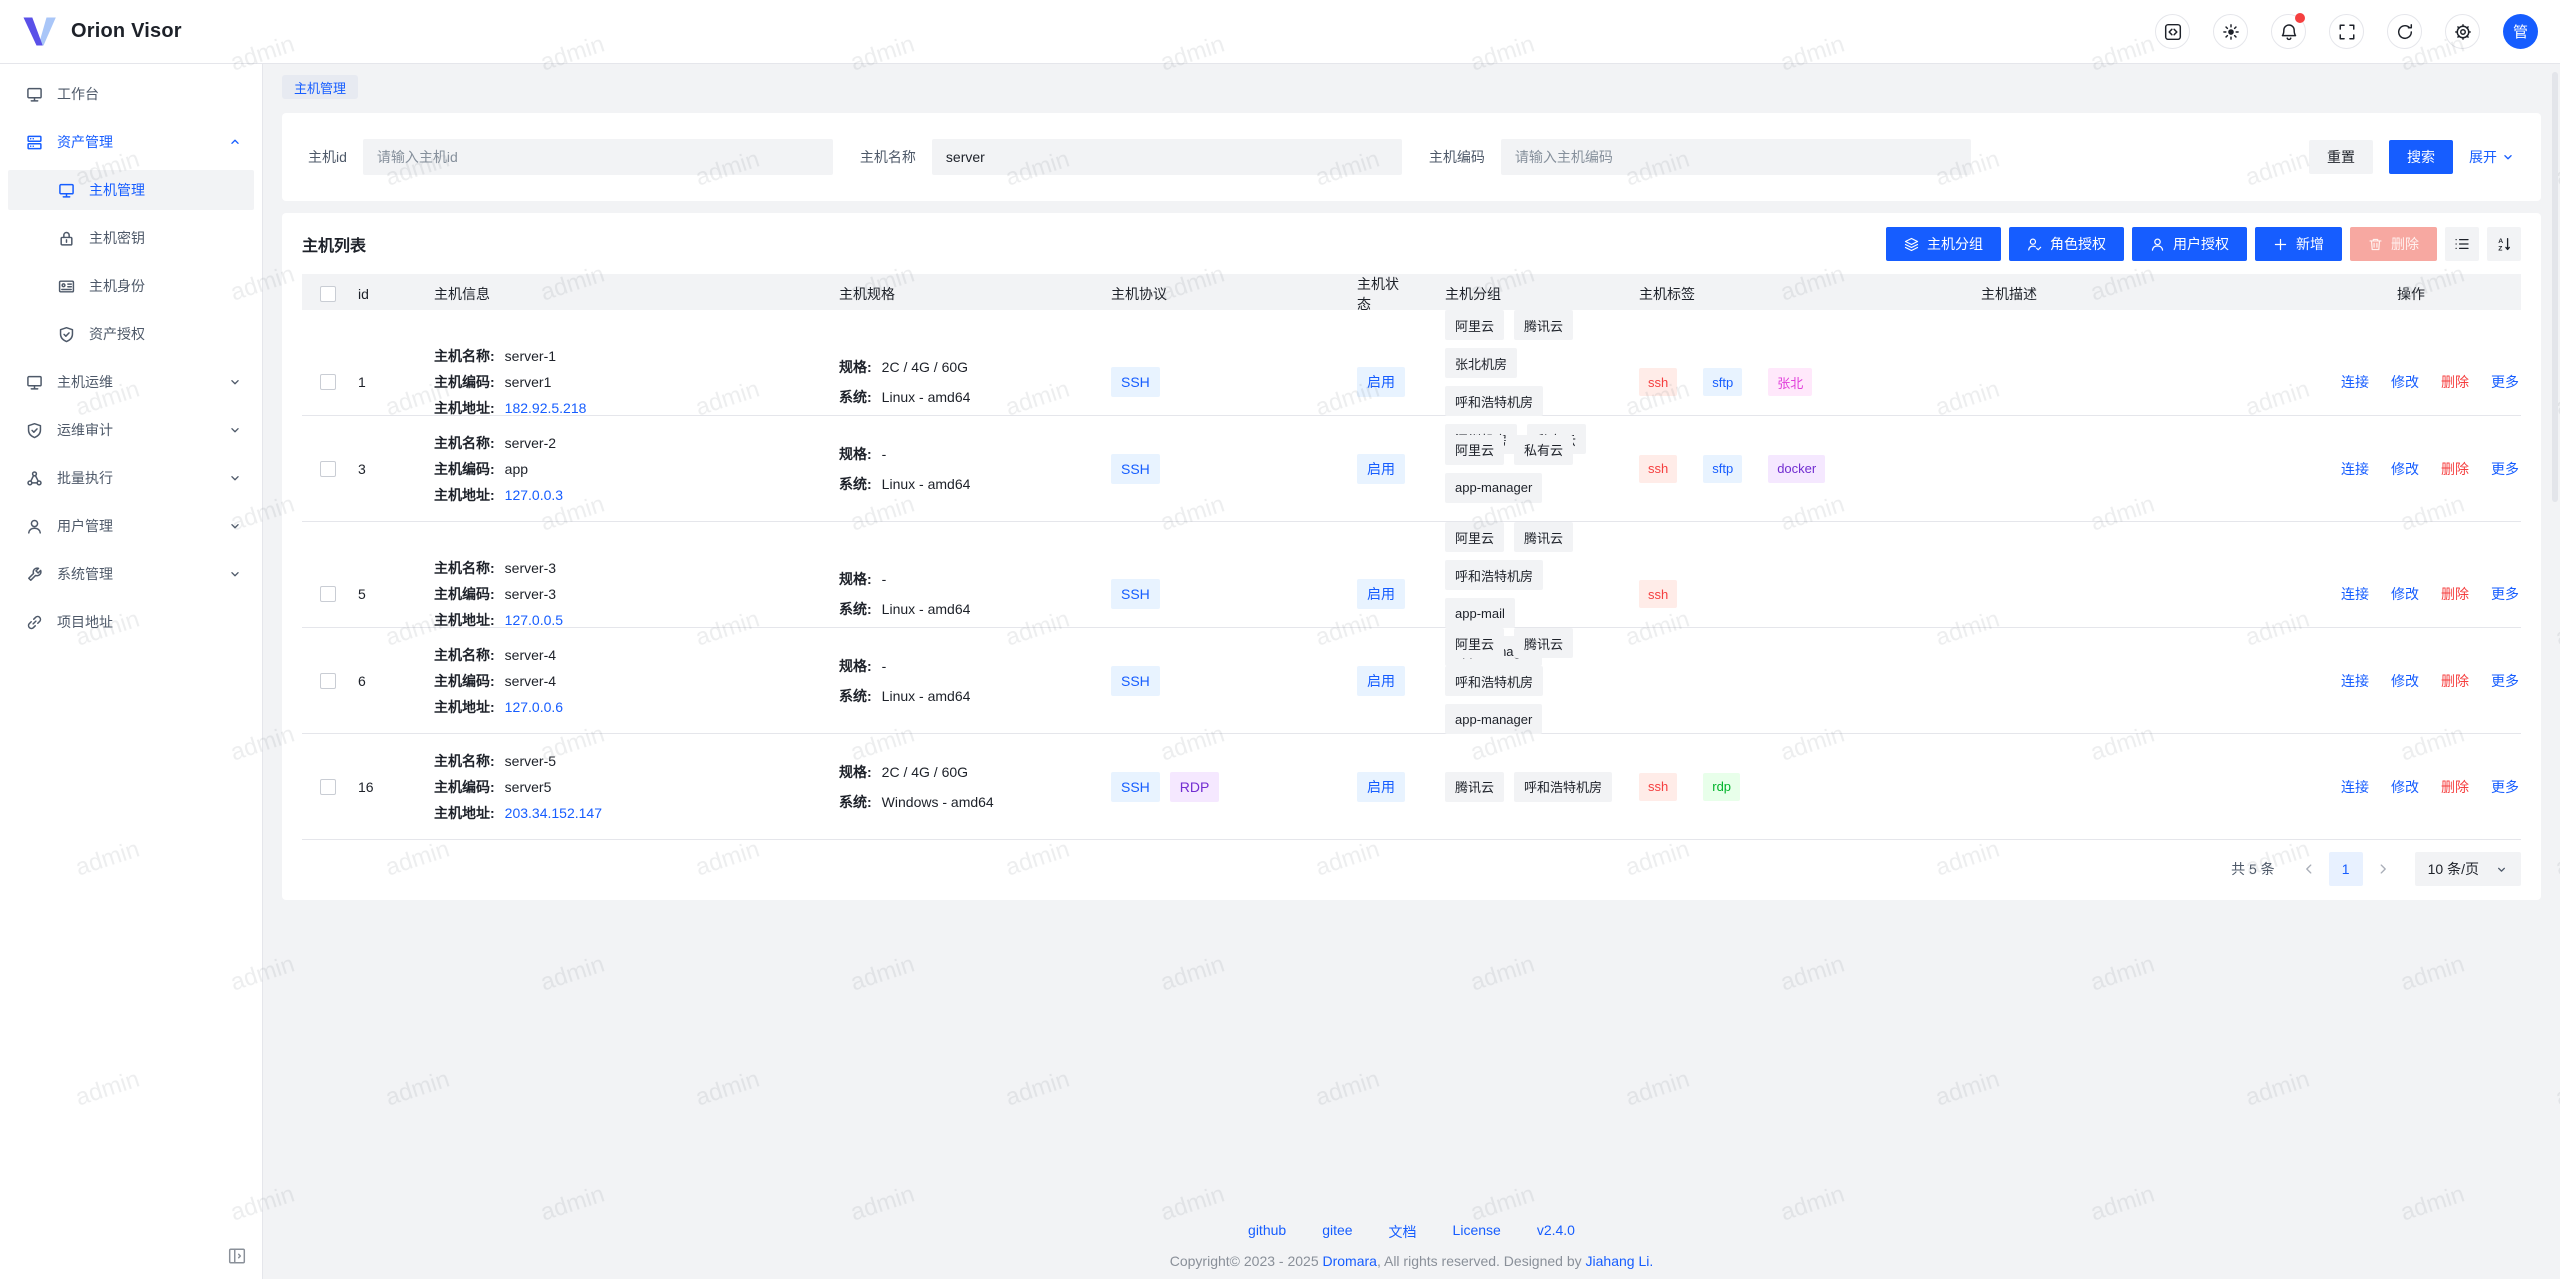 This screenshot has width=2560, height=1279. Describe the element at coordinates (2300, 18) in the screenshot. I see `notification-badge` at that location.